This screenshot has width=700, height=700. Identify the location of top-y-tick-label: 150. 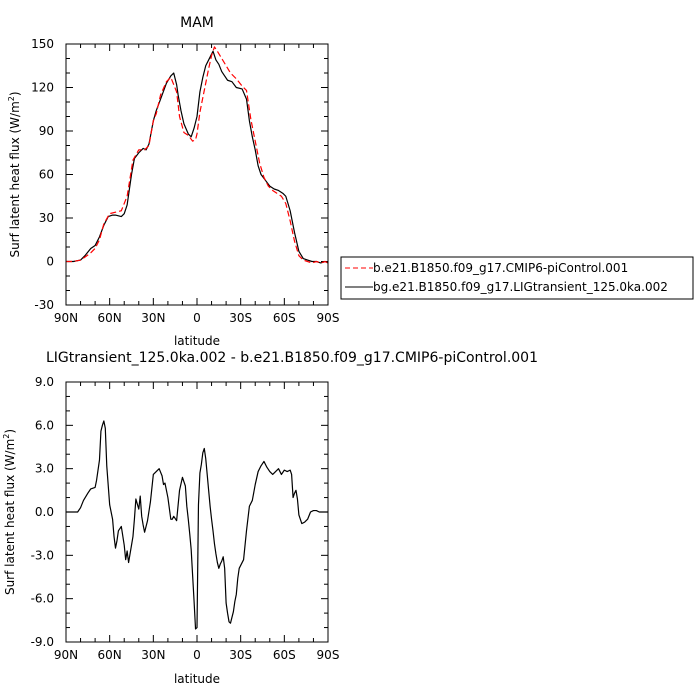
(42, 44).